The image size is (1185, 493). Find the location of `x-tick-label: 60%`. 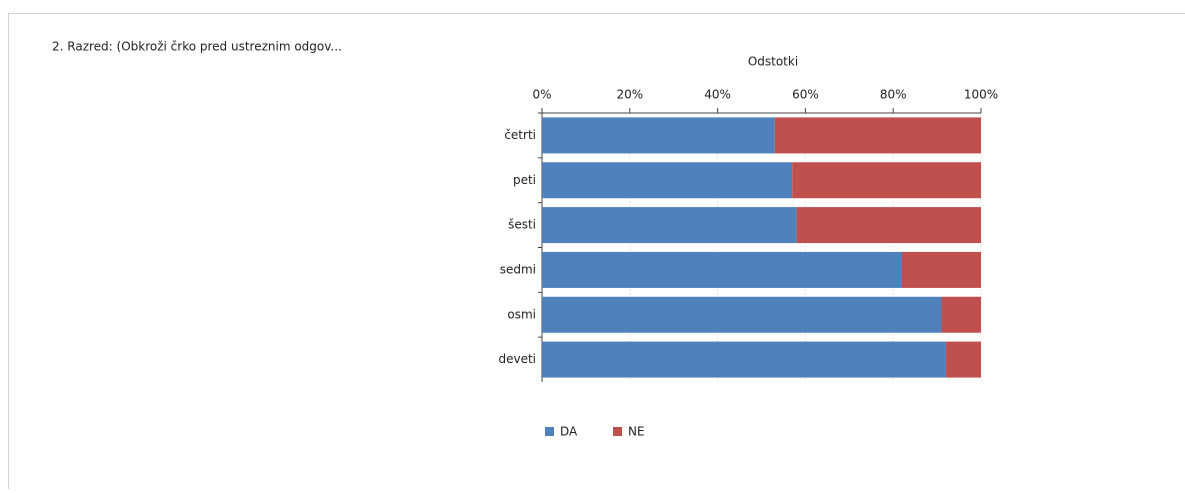

x-tick-label: 60% is located at coordinates (805, 95).